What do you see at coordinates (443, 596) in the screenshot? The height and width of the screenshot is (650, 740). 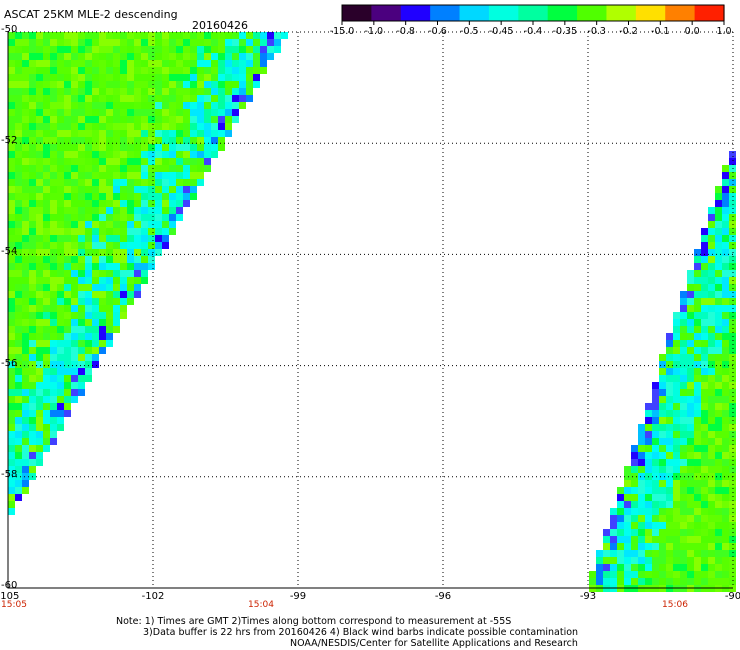 I see `x-tick-label: -96` at bounding box center [443, 596].